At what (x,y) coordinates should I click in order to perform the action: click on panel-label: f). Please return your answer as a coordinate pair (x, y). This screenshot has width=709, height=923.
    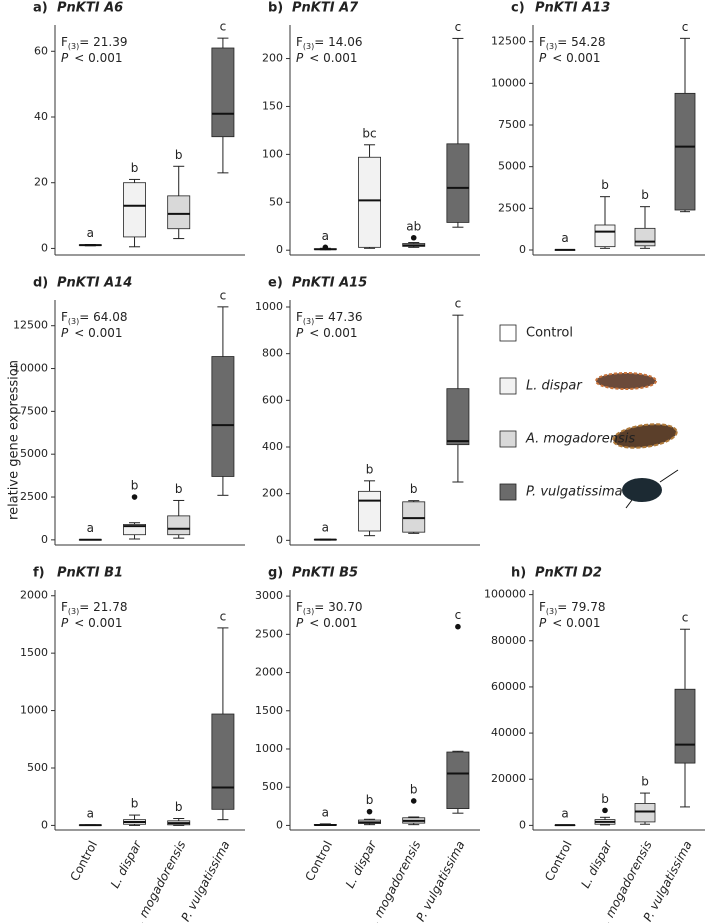
    Looking at the image, I should click on (39, 573).